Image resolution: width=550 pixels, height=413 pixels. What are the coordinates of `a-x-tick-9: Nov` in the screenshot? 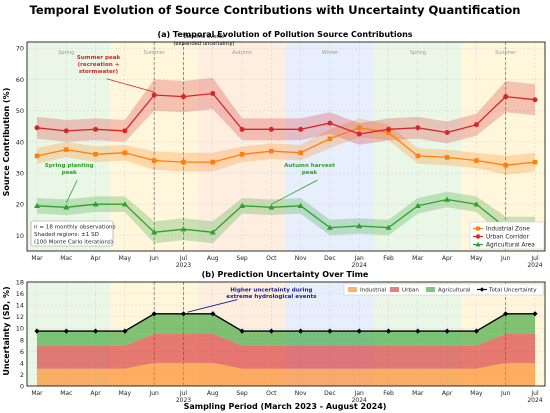 It's located at (301, 258).